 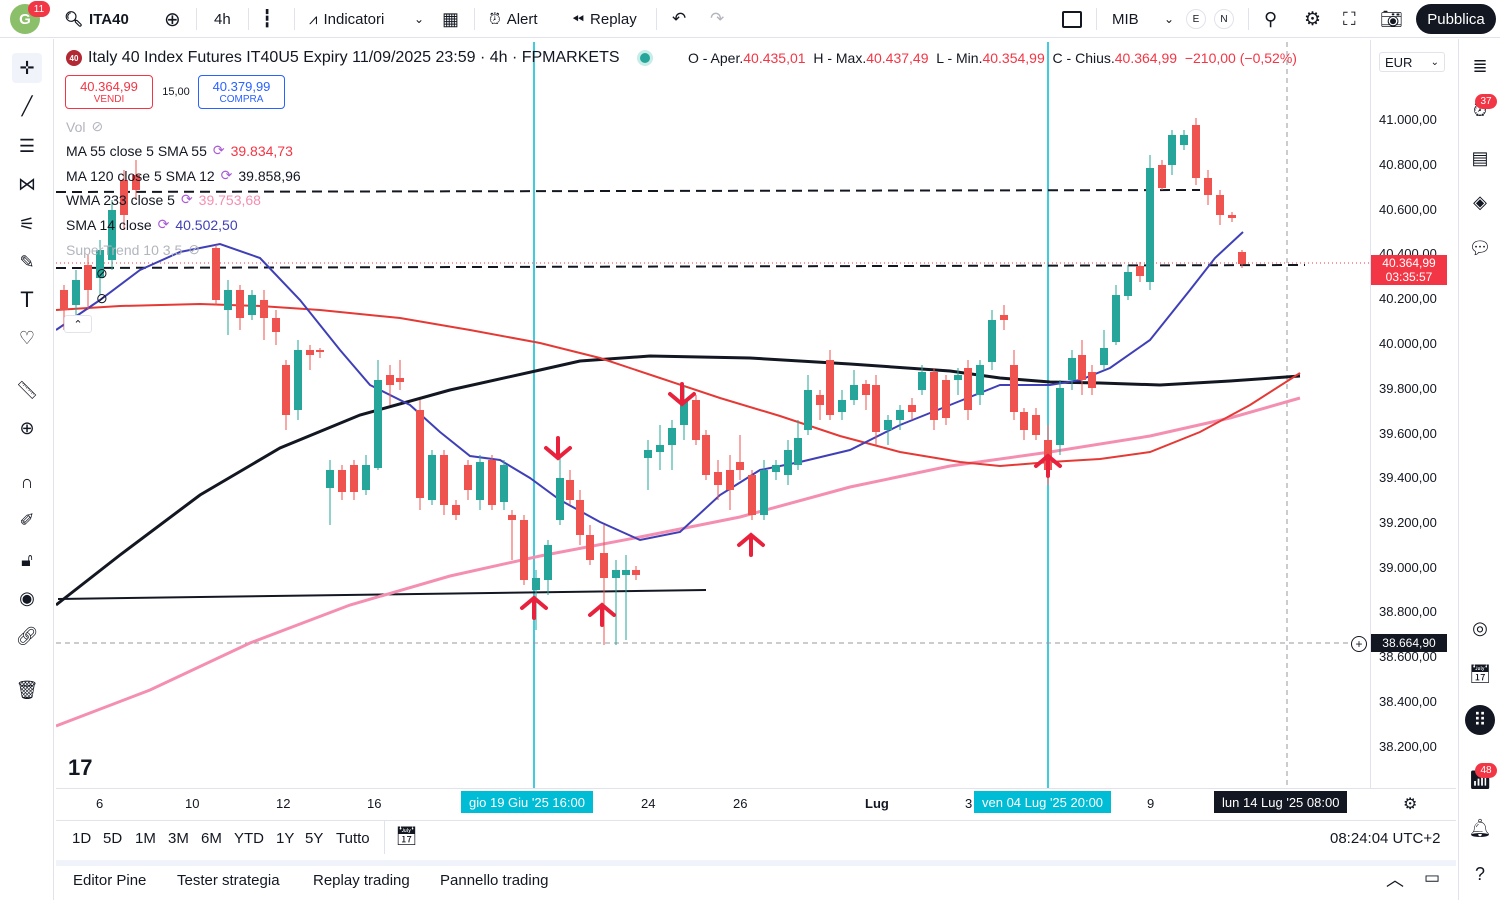 I want to click on range-6m: 6M, so click(x=211, y=838).